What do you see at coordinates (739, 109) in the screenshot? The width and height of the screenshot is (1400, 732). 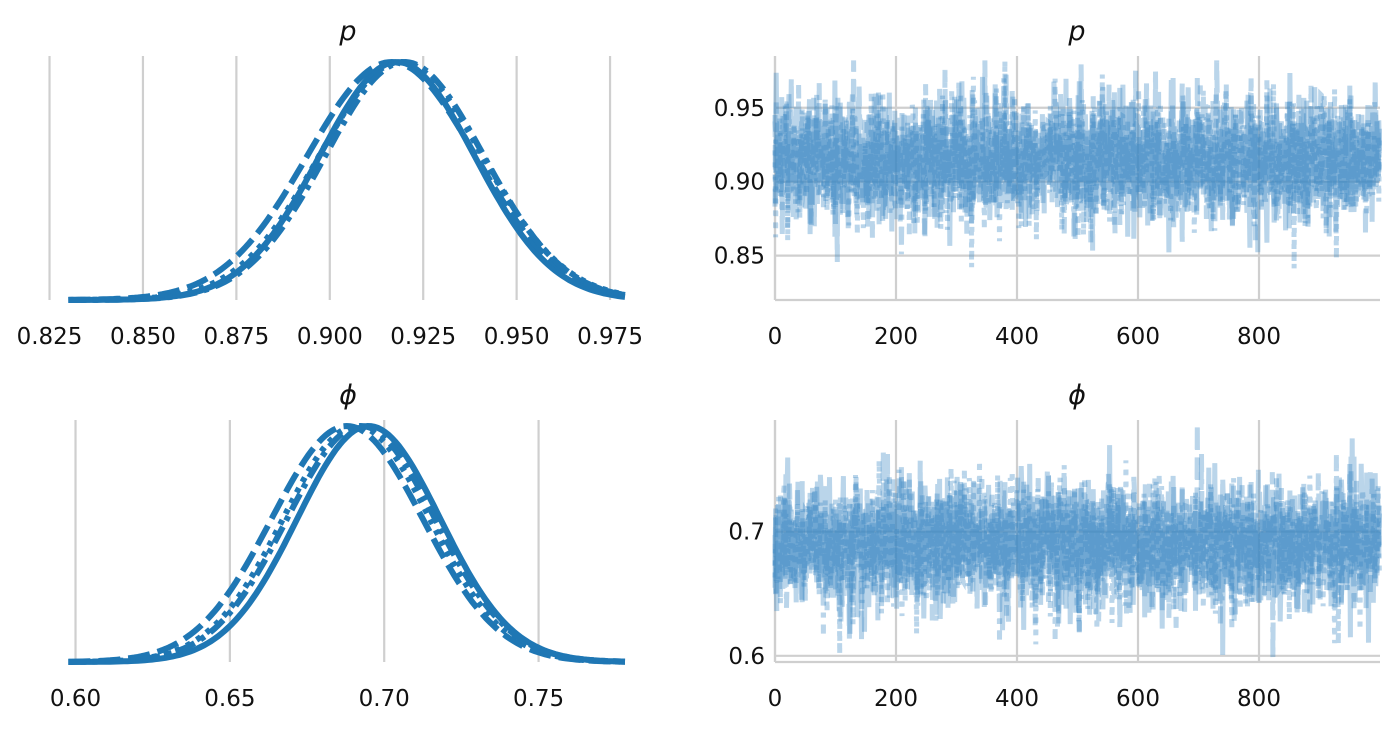 I see `y-tick-label: 0.95` at bounding box center [739, 109].